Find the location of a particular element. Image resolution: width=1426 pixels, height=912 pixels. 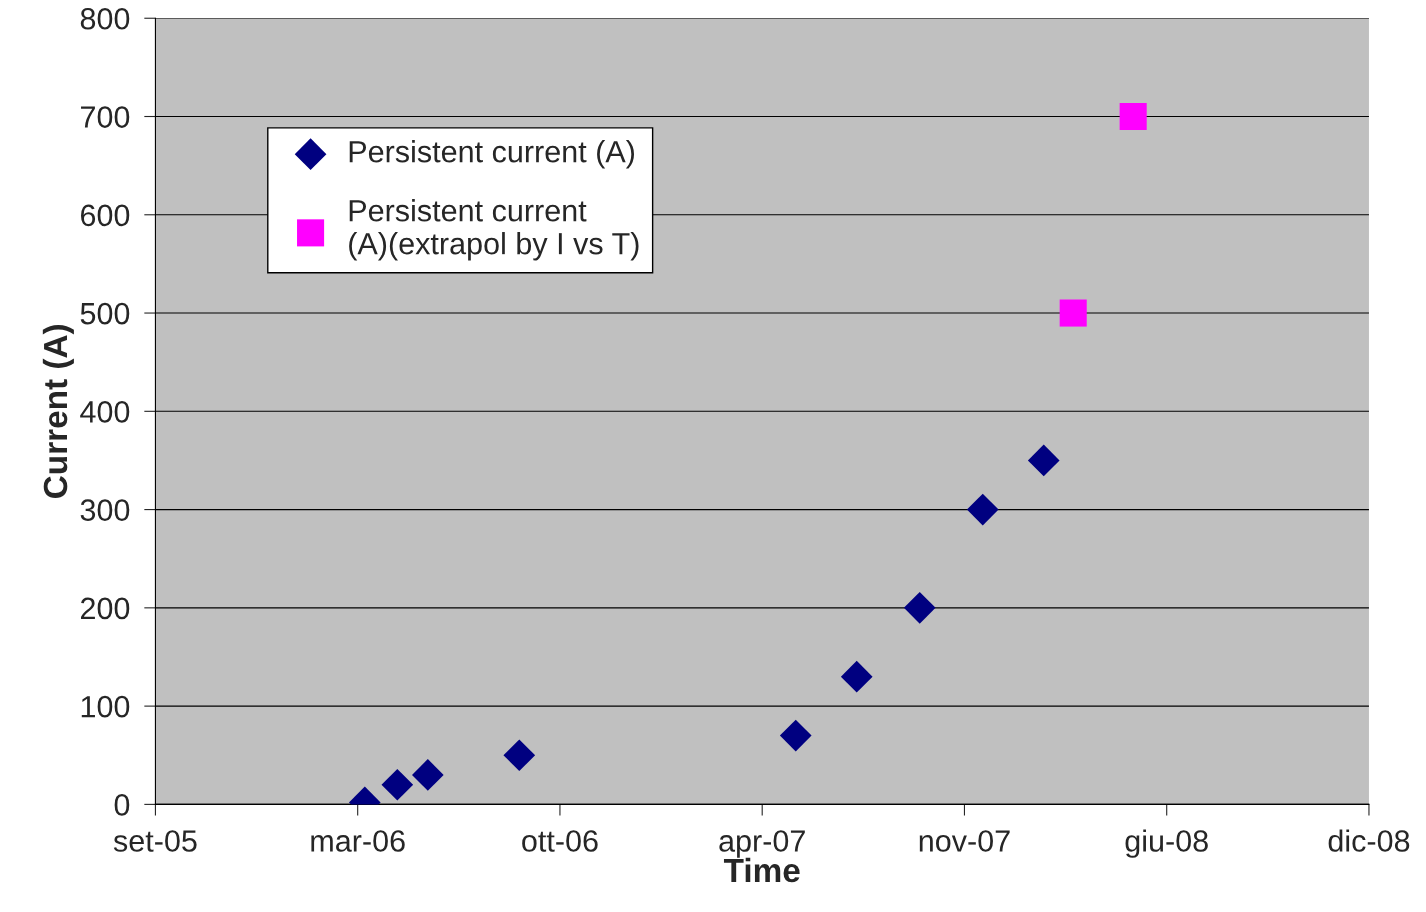

x-tick-label: giu-08 is located at coordinates (1166, 843).